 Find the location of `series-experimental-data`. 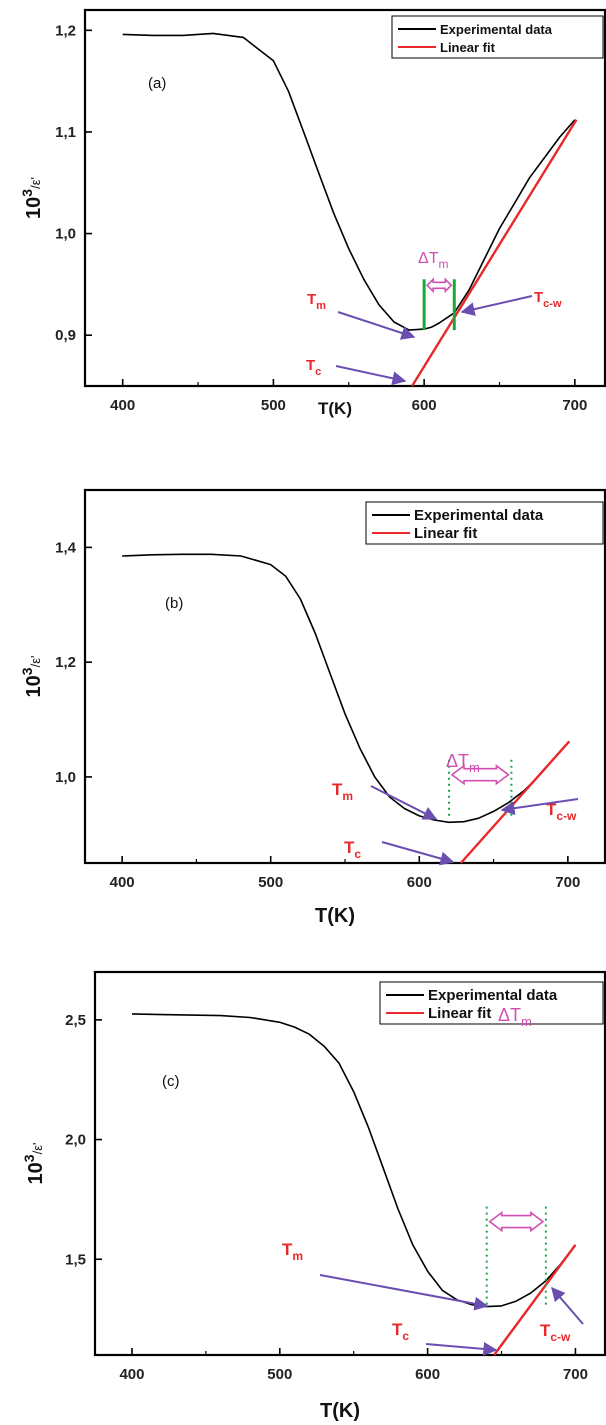

series-experimental-data is located at coordinates (345, 688).